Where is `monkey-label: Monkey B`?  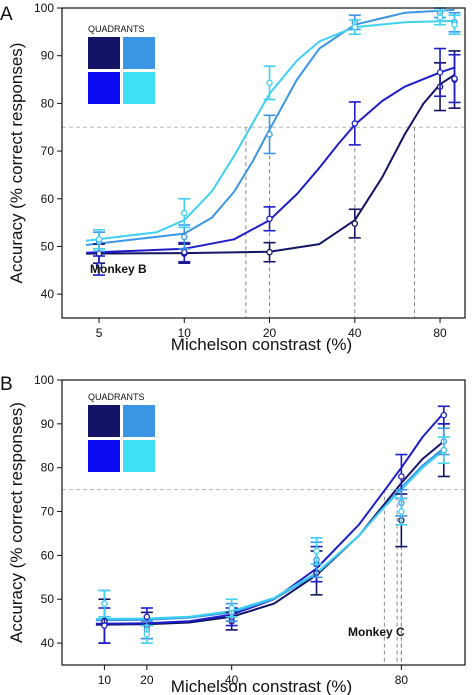
monkey-label: Monkey B is located at coordinates (118, 269).